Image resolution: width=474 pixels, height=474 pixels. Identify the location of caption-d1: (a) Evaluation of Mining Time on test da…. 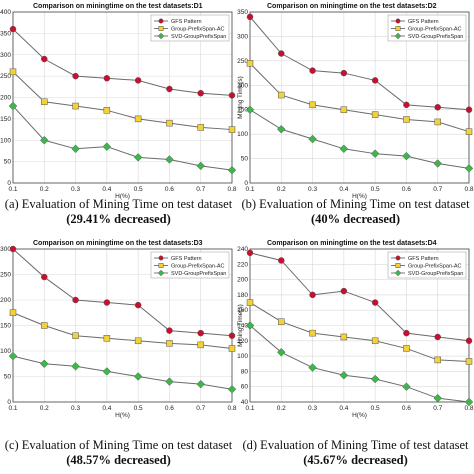
(118, 212).